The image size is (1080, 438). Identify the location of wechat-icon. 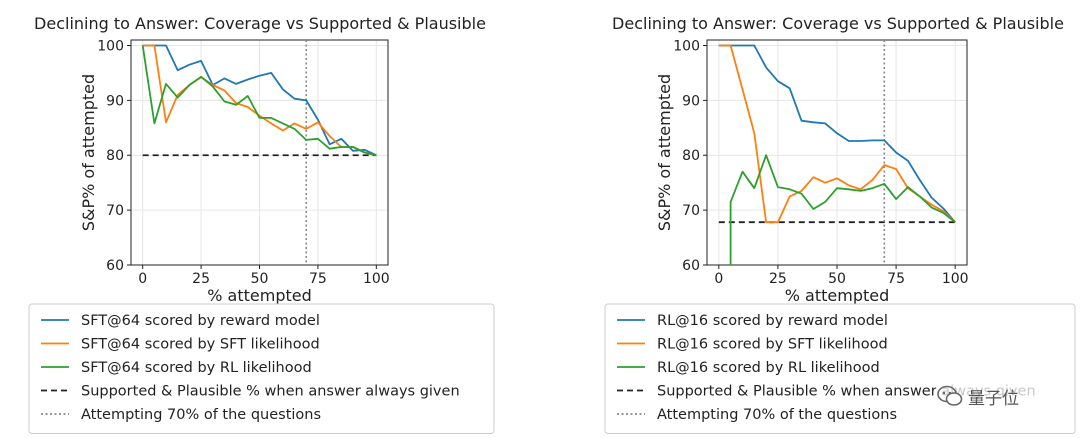
(950, 395).